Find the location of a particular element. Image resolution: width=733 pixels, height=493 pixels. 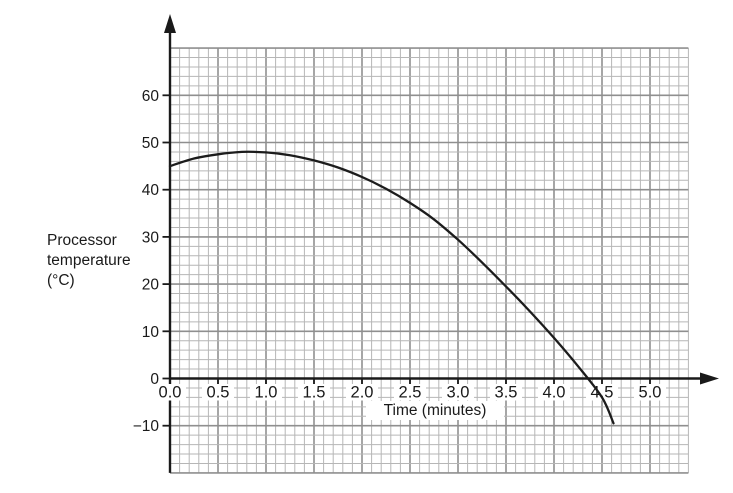

x-tick-label: 2.0 is located at coordinates (362, 393).